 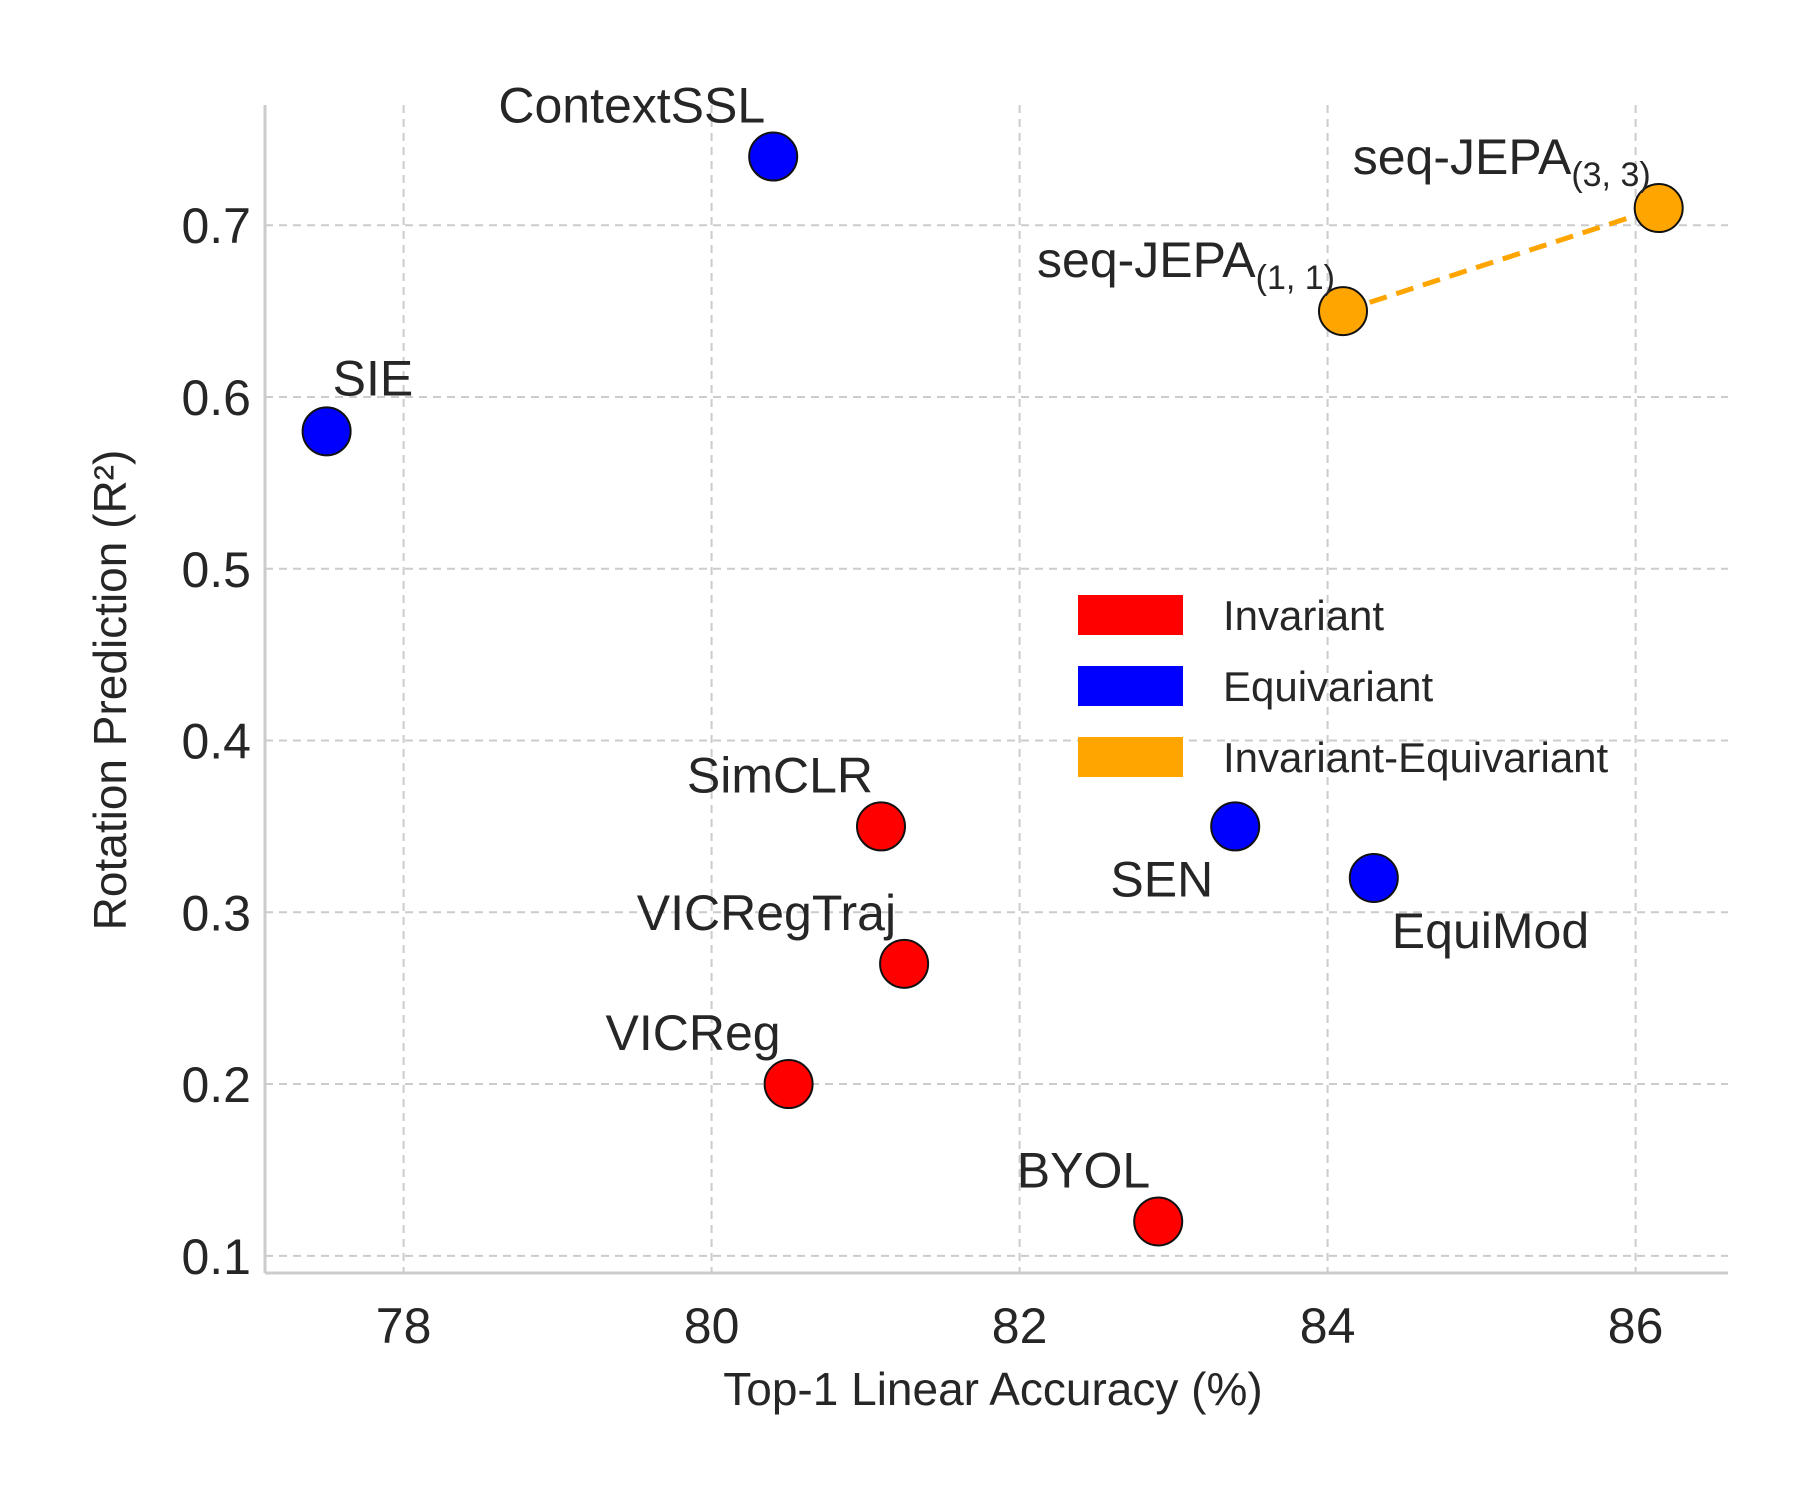 What do you see at coordinates (216, 398) in the screenshot?
I see `y-tick-label: 0.6` at bounding box center [216, 398].